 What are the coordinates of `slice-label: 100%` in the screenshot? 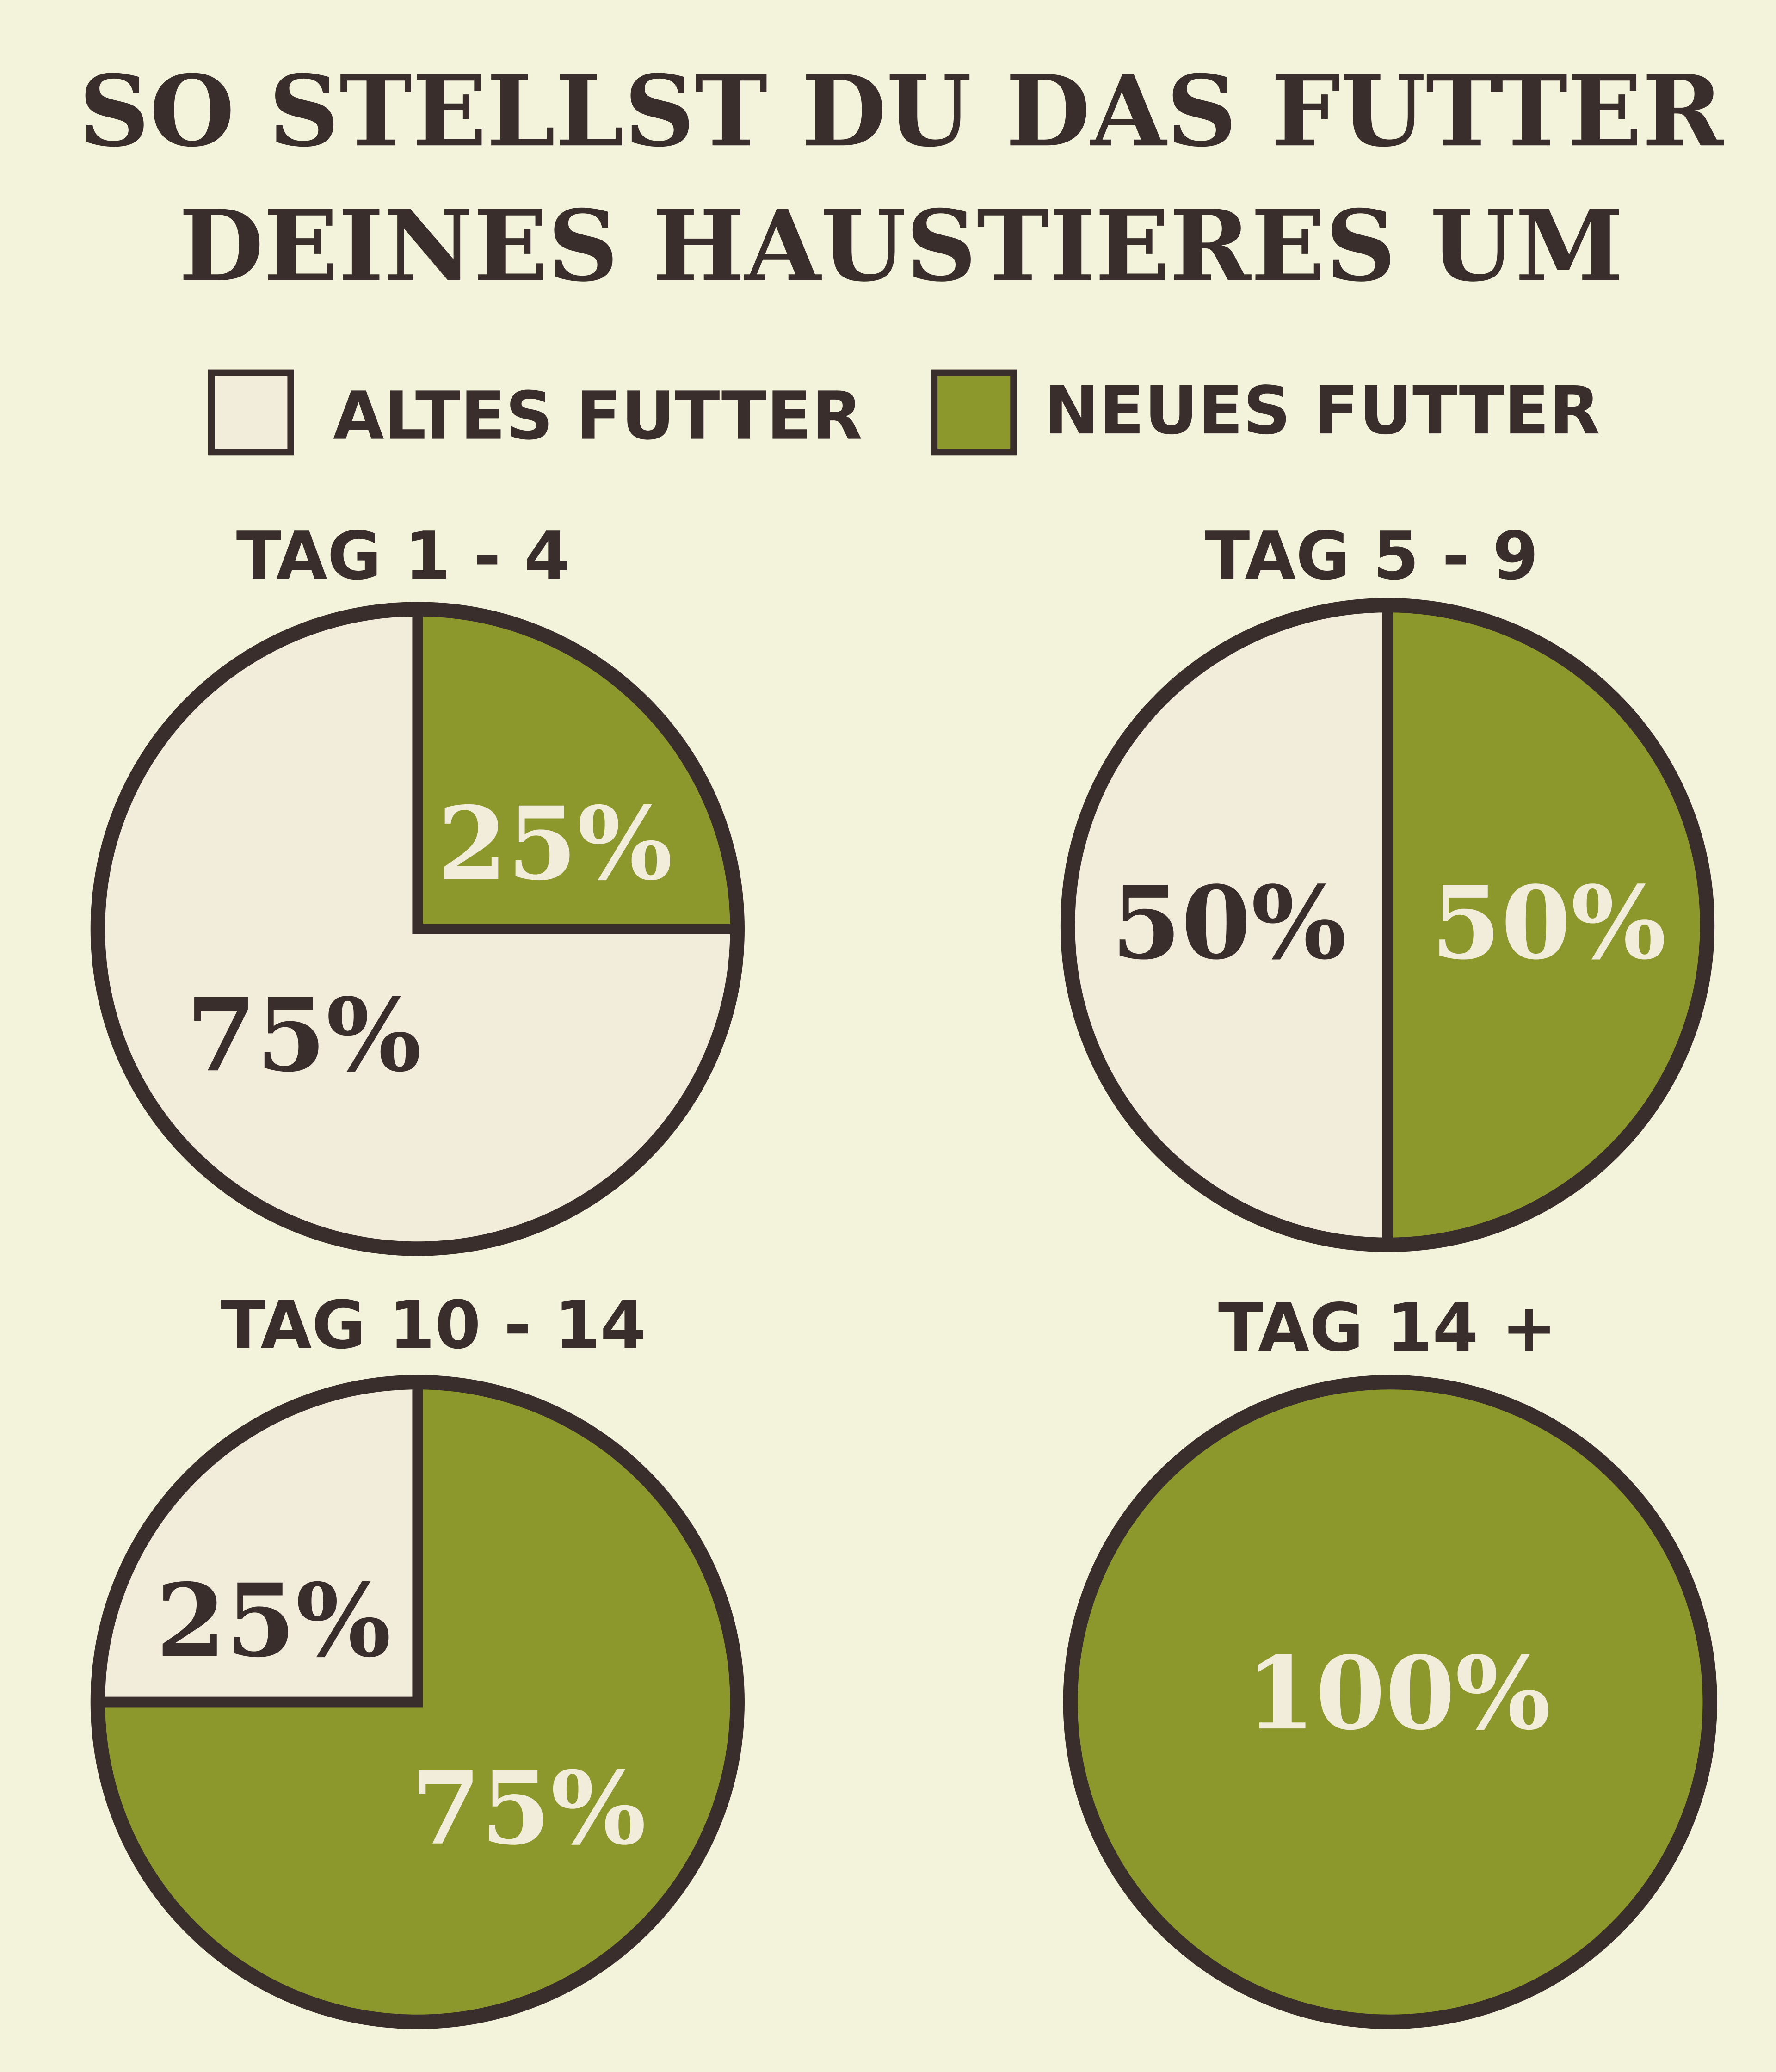 It's located at (1398, 1693).